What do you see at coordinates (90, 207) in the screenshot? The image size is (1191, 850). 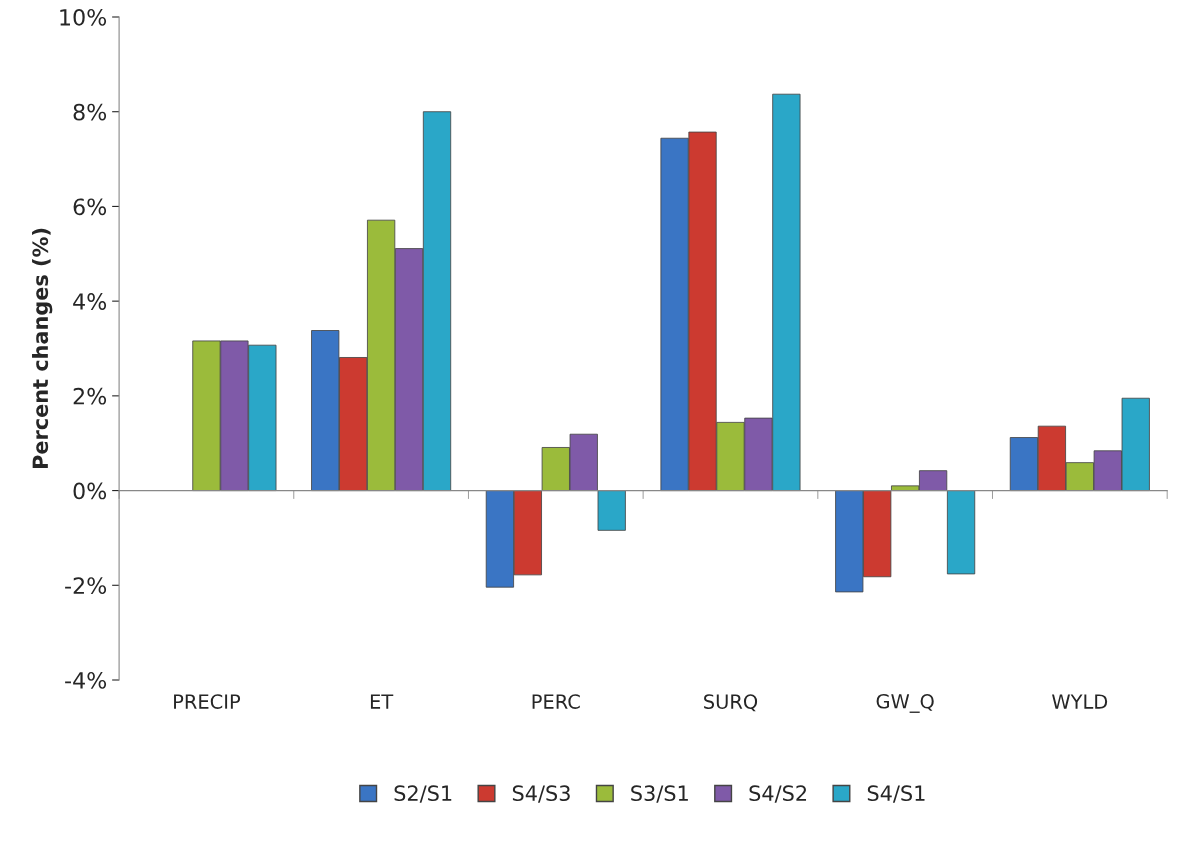 I see `y-tick-label: 6%` at bounding box center [90, 207].